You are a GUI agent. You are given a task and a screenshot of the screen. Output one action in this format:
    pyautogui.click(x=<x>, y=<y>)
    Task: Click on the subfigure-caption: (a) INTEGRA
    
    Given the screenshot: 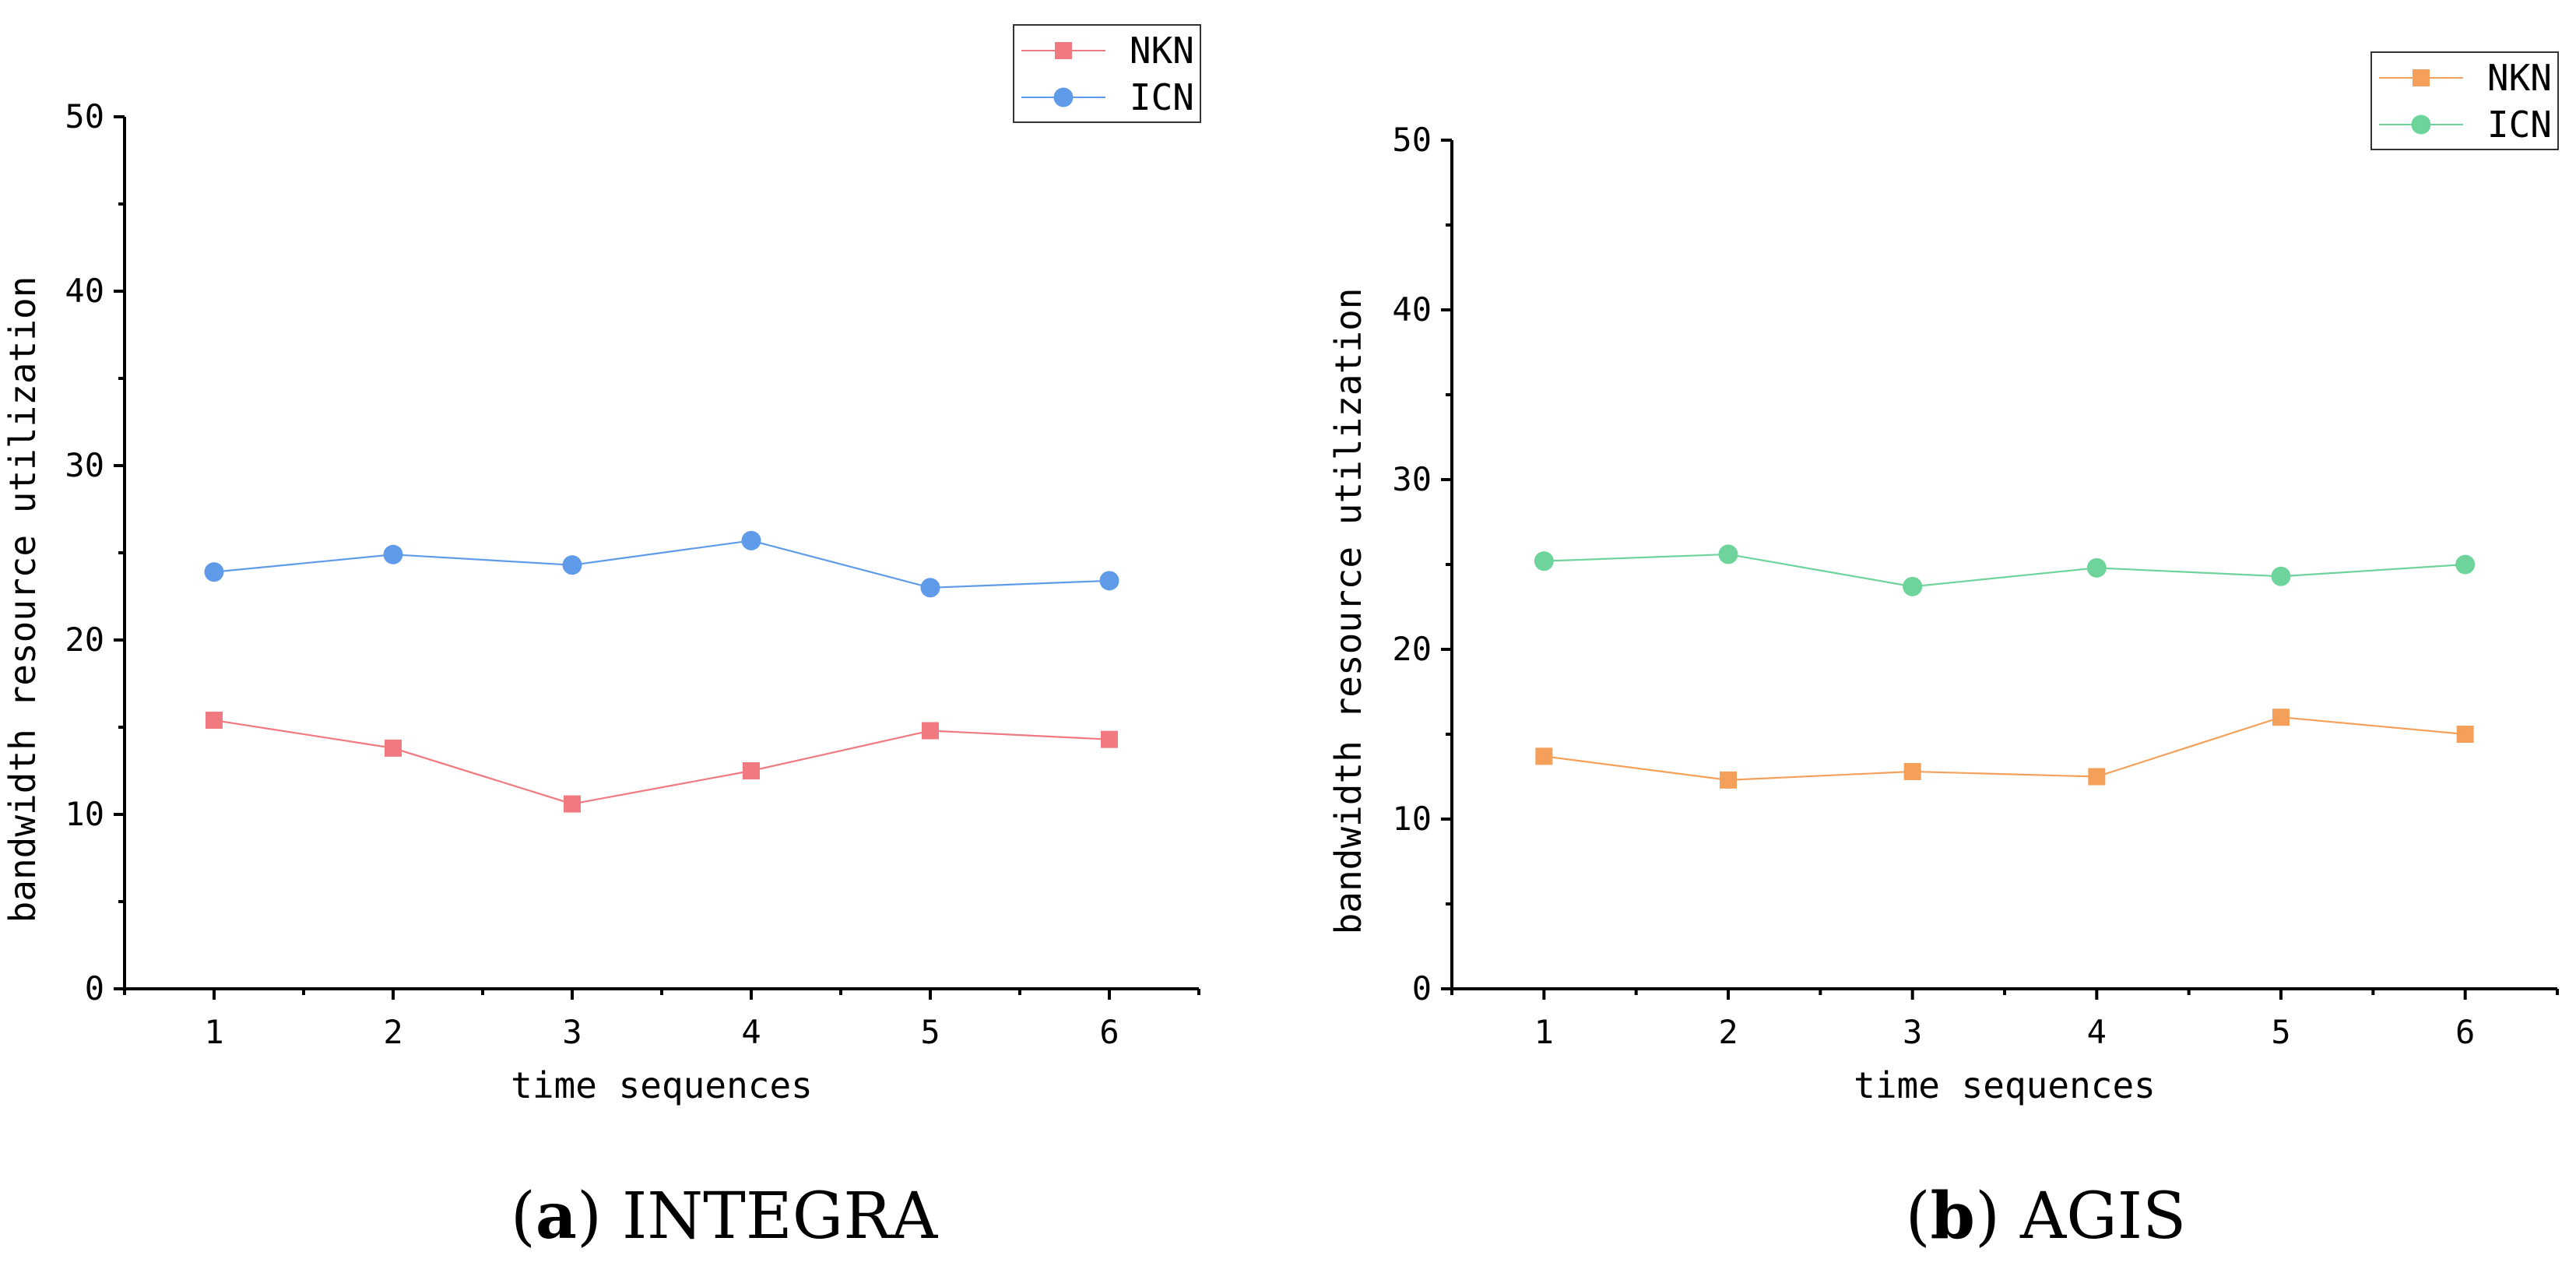 What is the action you would take?
    pyautogui.click(x=725, y=1216)
    